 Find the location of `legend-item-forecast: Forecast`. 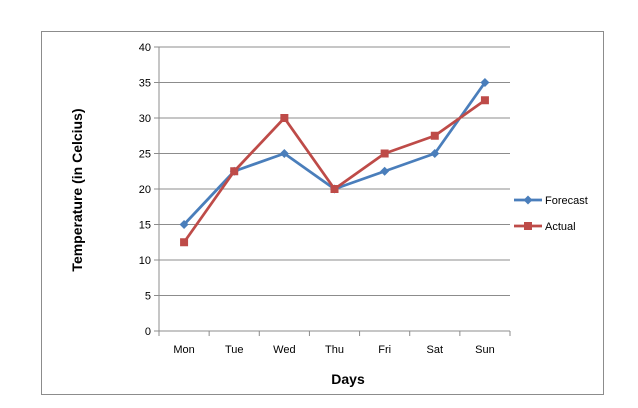

legend-item-forecast: Forecast is located at coordinates (551, 201).